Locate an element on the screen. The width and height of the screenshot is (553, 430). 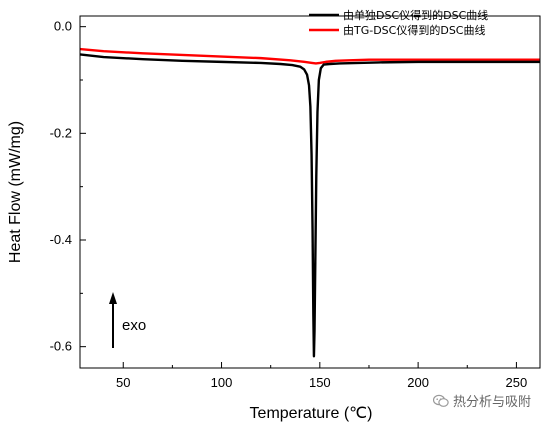
y-axis: 0.0 -0.2 -0.4 -0.6 is located at coordinates (68, 186).